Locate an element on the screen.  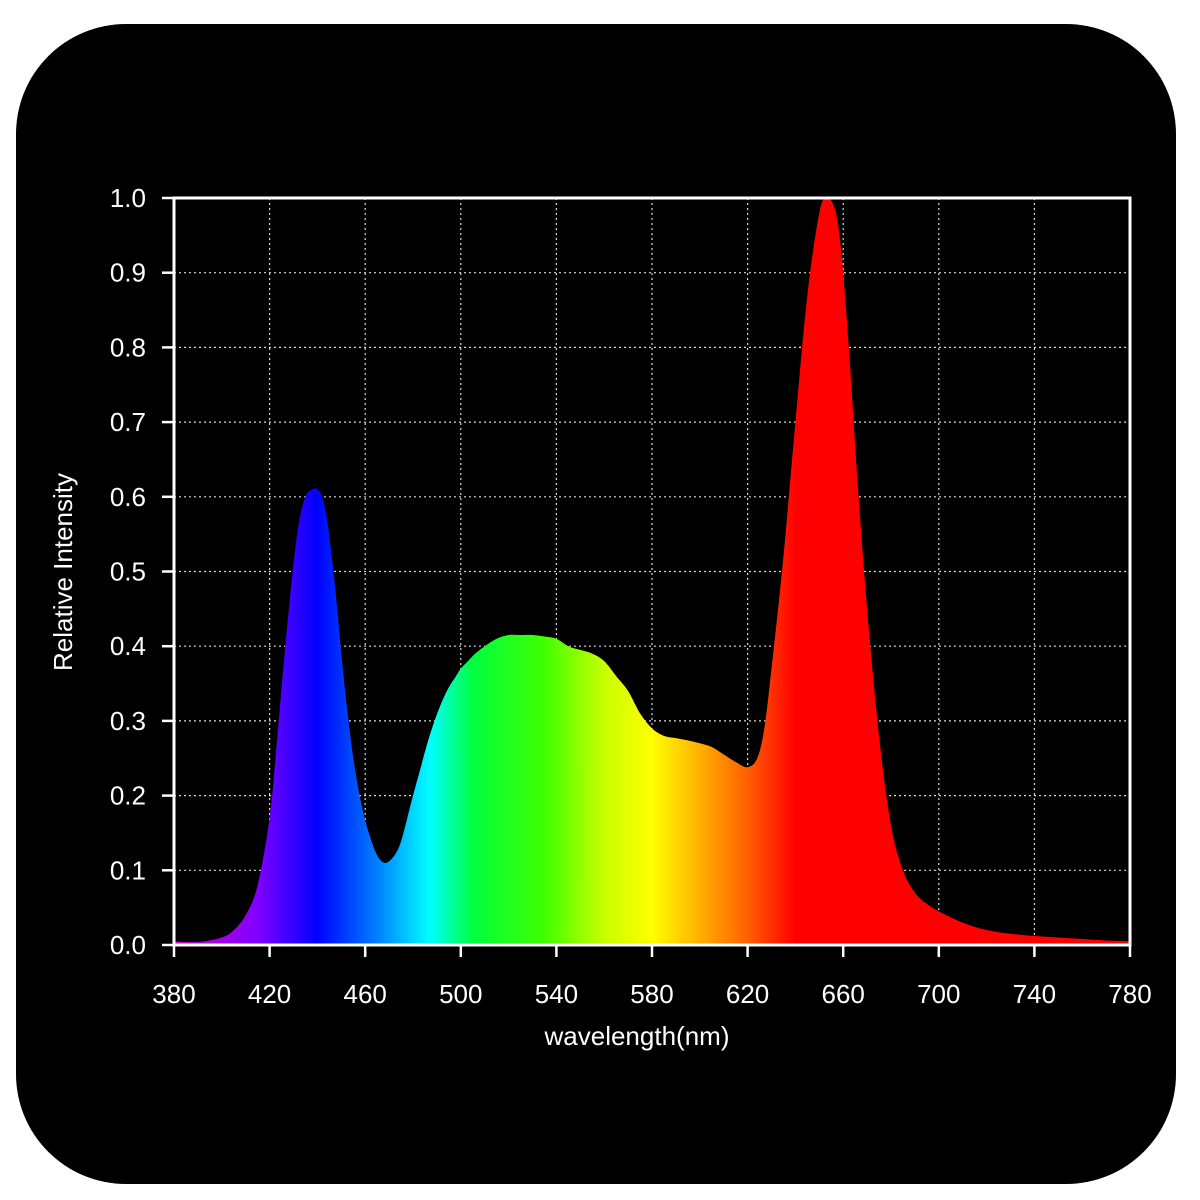
x-tick-label: 740 is located at coordinates (1034, 994).